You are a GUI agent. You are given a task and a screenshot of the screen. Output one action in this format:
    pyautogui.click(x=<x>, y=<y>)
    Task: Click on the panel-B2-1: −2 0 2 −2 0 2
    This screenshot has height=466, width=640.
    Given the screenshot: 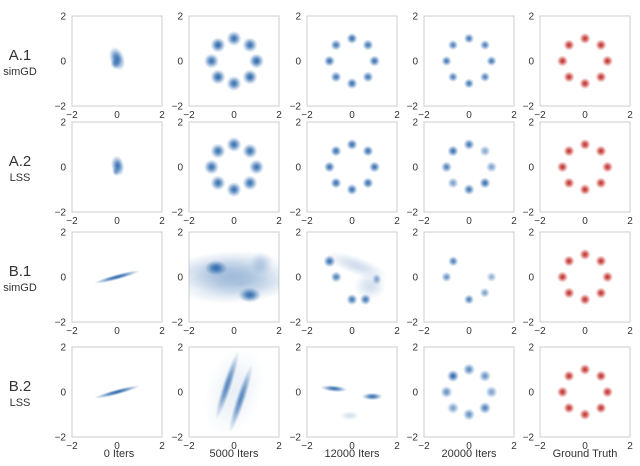 What is the action you would take?
    pyautogui.click(x=110, y=398)
    